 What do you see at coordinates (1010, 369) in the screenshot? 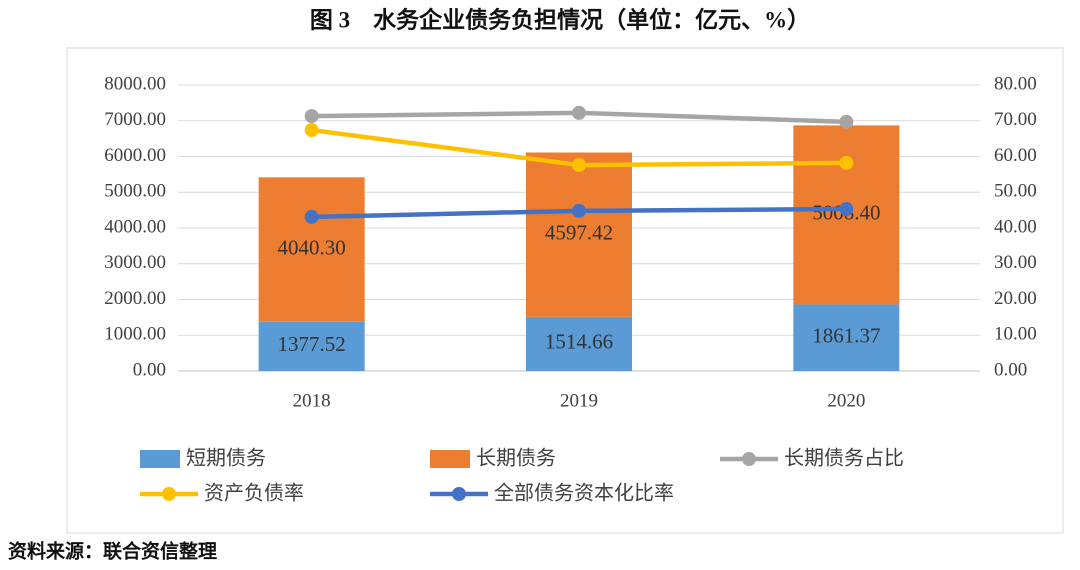
I see `y2-tick-label: 0.00` at bounding box center [1010, 369].